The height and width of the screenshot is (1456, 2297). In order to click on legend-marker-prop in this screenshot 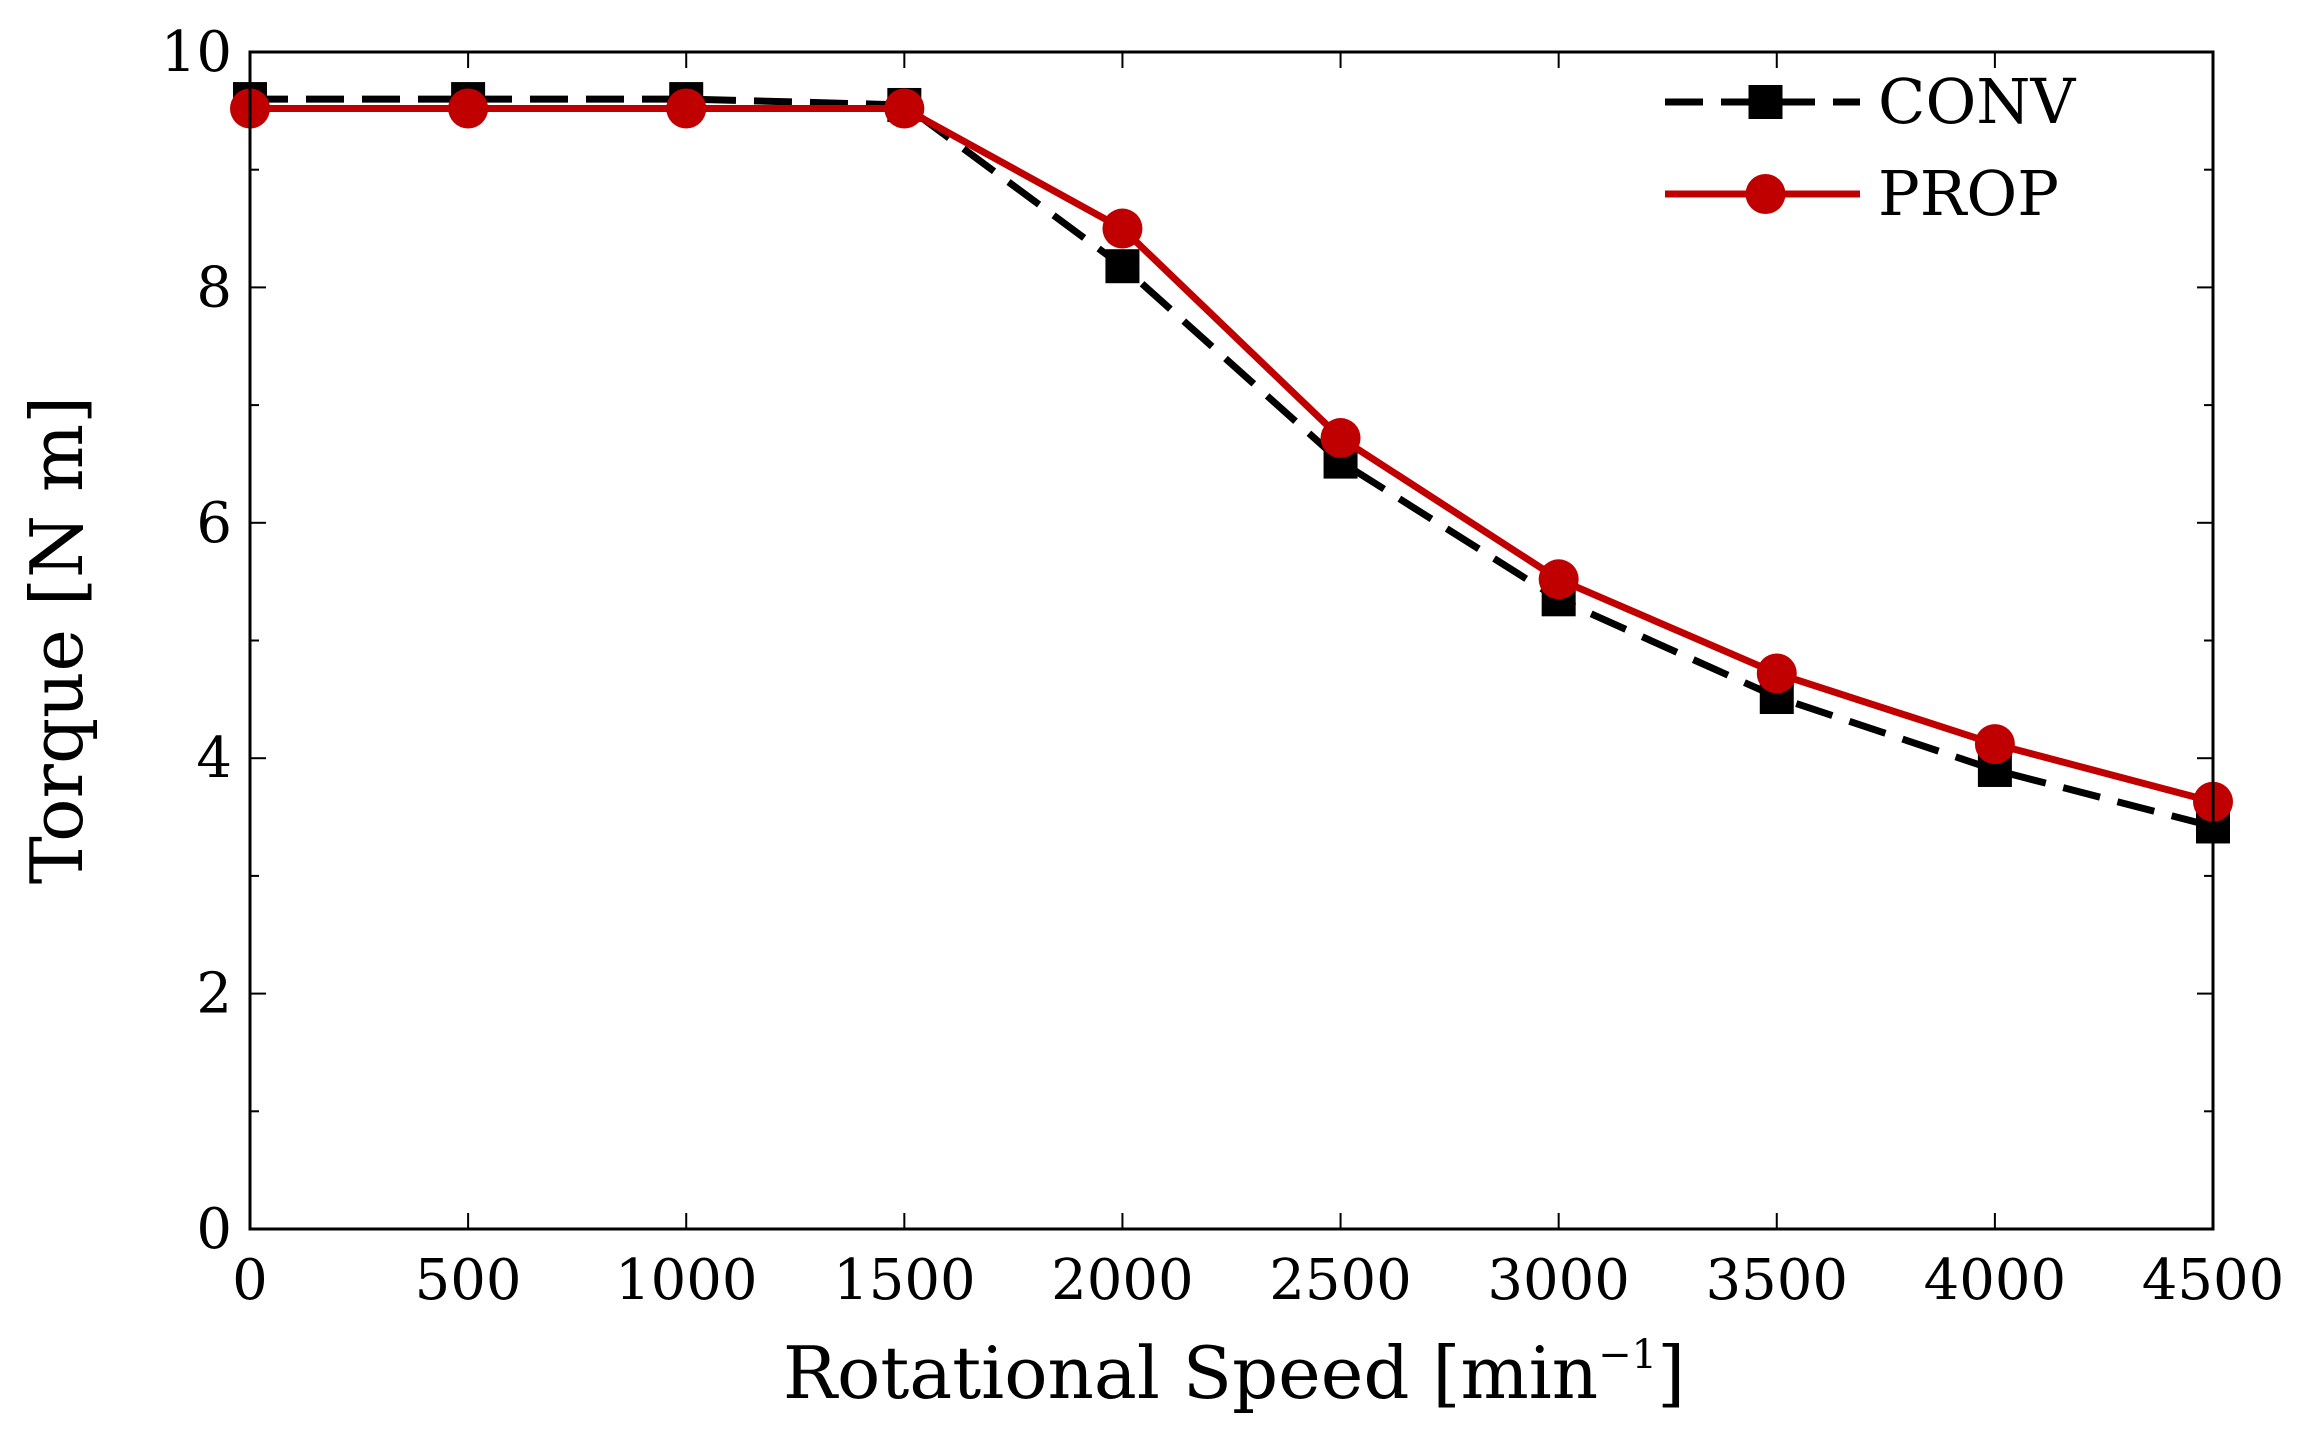, I will do `click(1765, 194)`.